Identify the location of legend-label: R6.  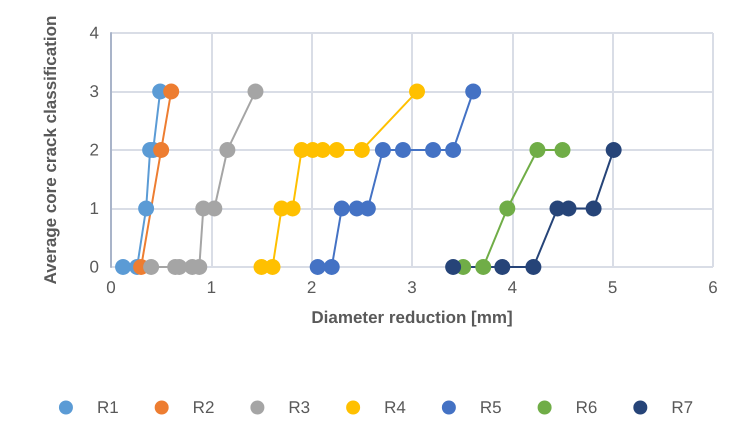
(587, 407).